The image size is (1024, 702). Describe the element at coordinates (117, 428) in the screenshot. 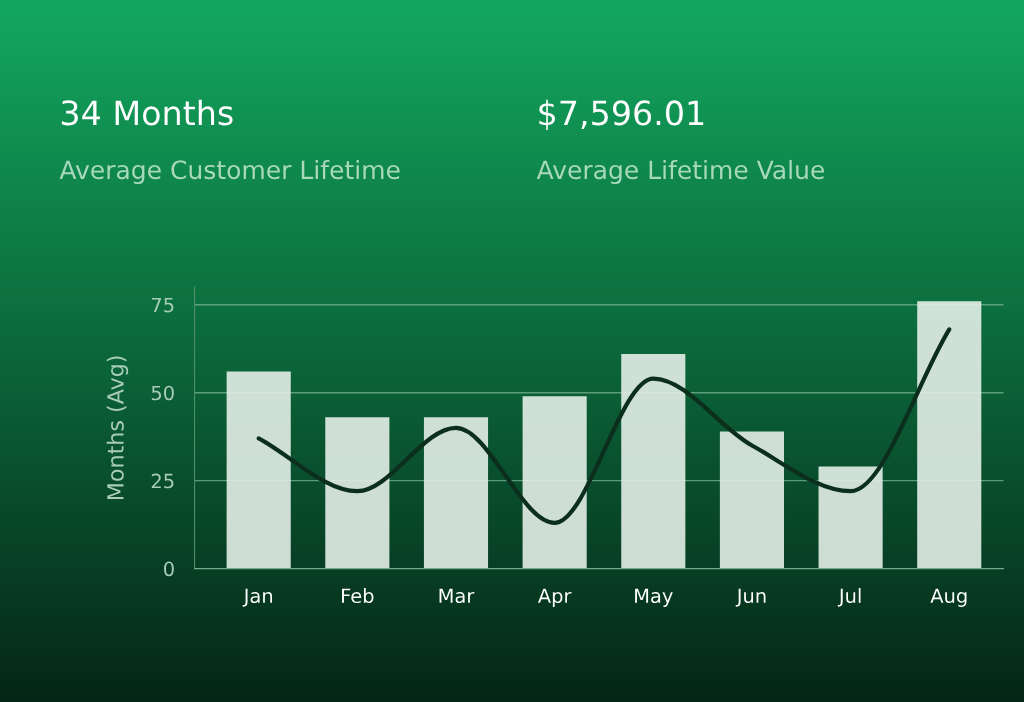

I see `y-axis-title: Months (Avg)` at that location.